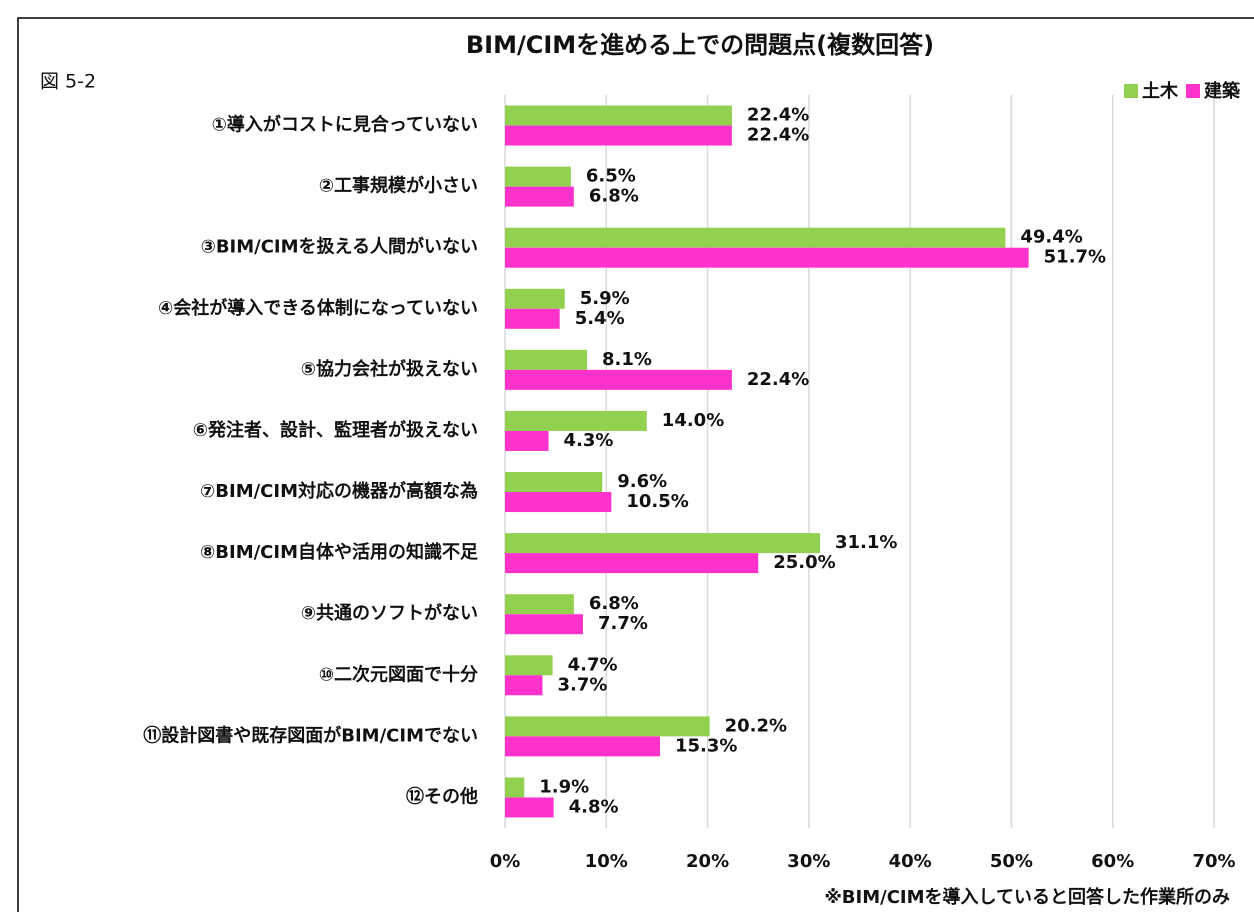 The width and height of the screenshot is (1254, 912). I want to click on data-label: 49.4%, so click(1051, 237).